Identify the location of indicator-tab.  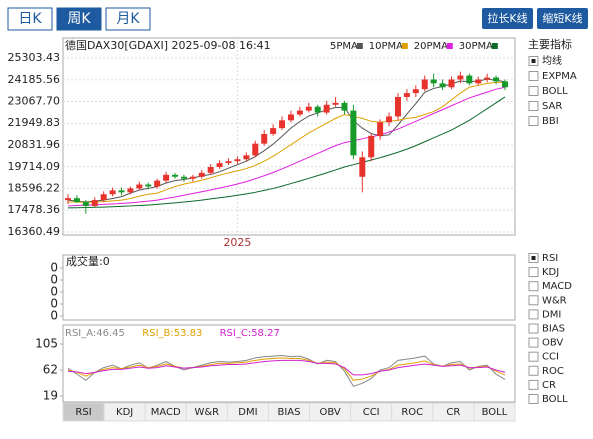
(494, 412).